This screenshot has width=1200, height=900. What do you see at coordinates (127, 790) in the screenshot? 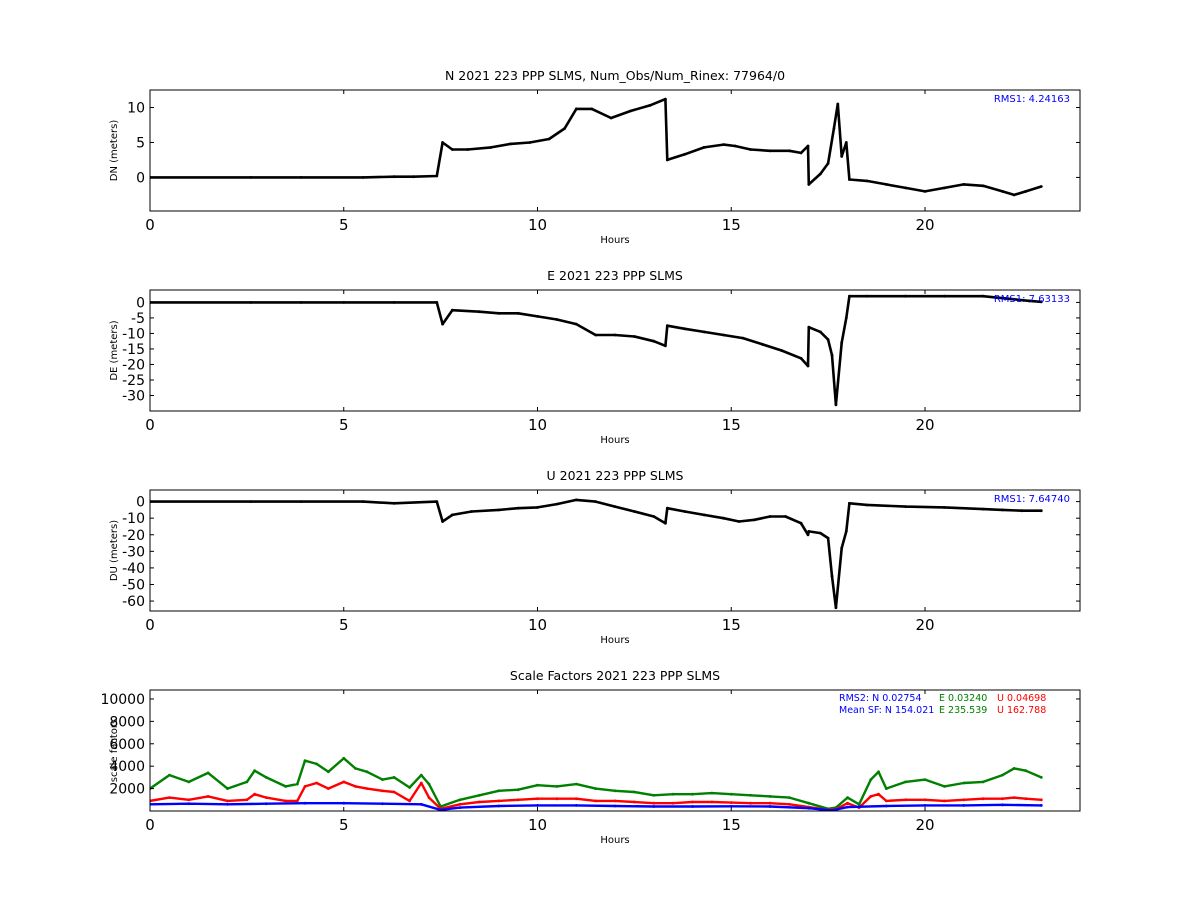
I see `y-tick-label: 2000` at bounding box center [127, 790].